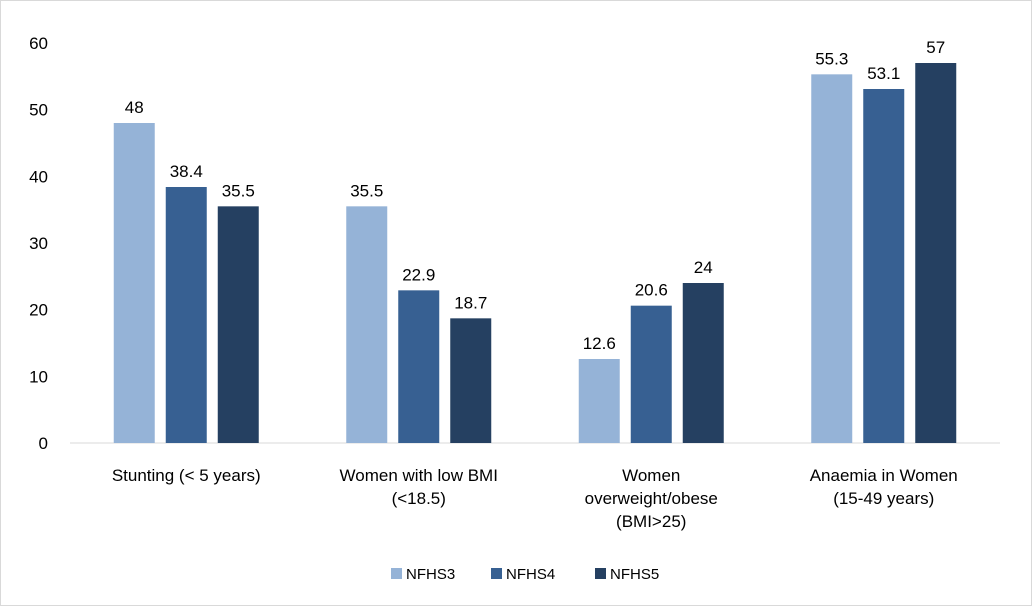 The height and width of the screenshot is (606, 1032). Describe the element at coordinates (600, 573) in the screenshot. I see `legend-swatch-nfhs5` at that location.